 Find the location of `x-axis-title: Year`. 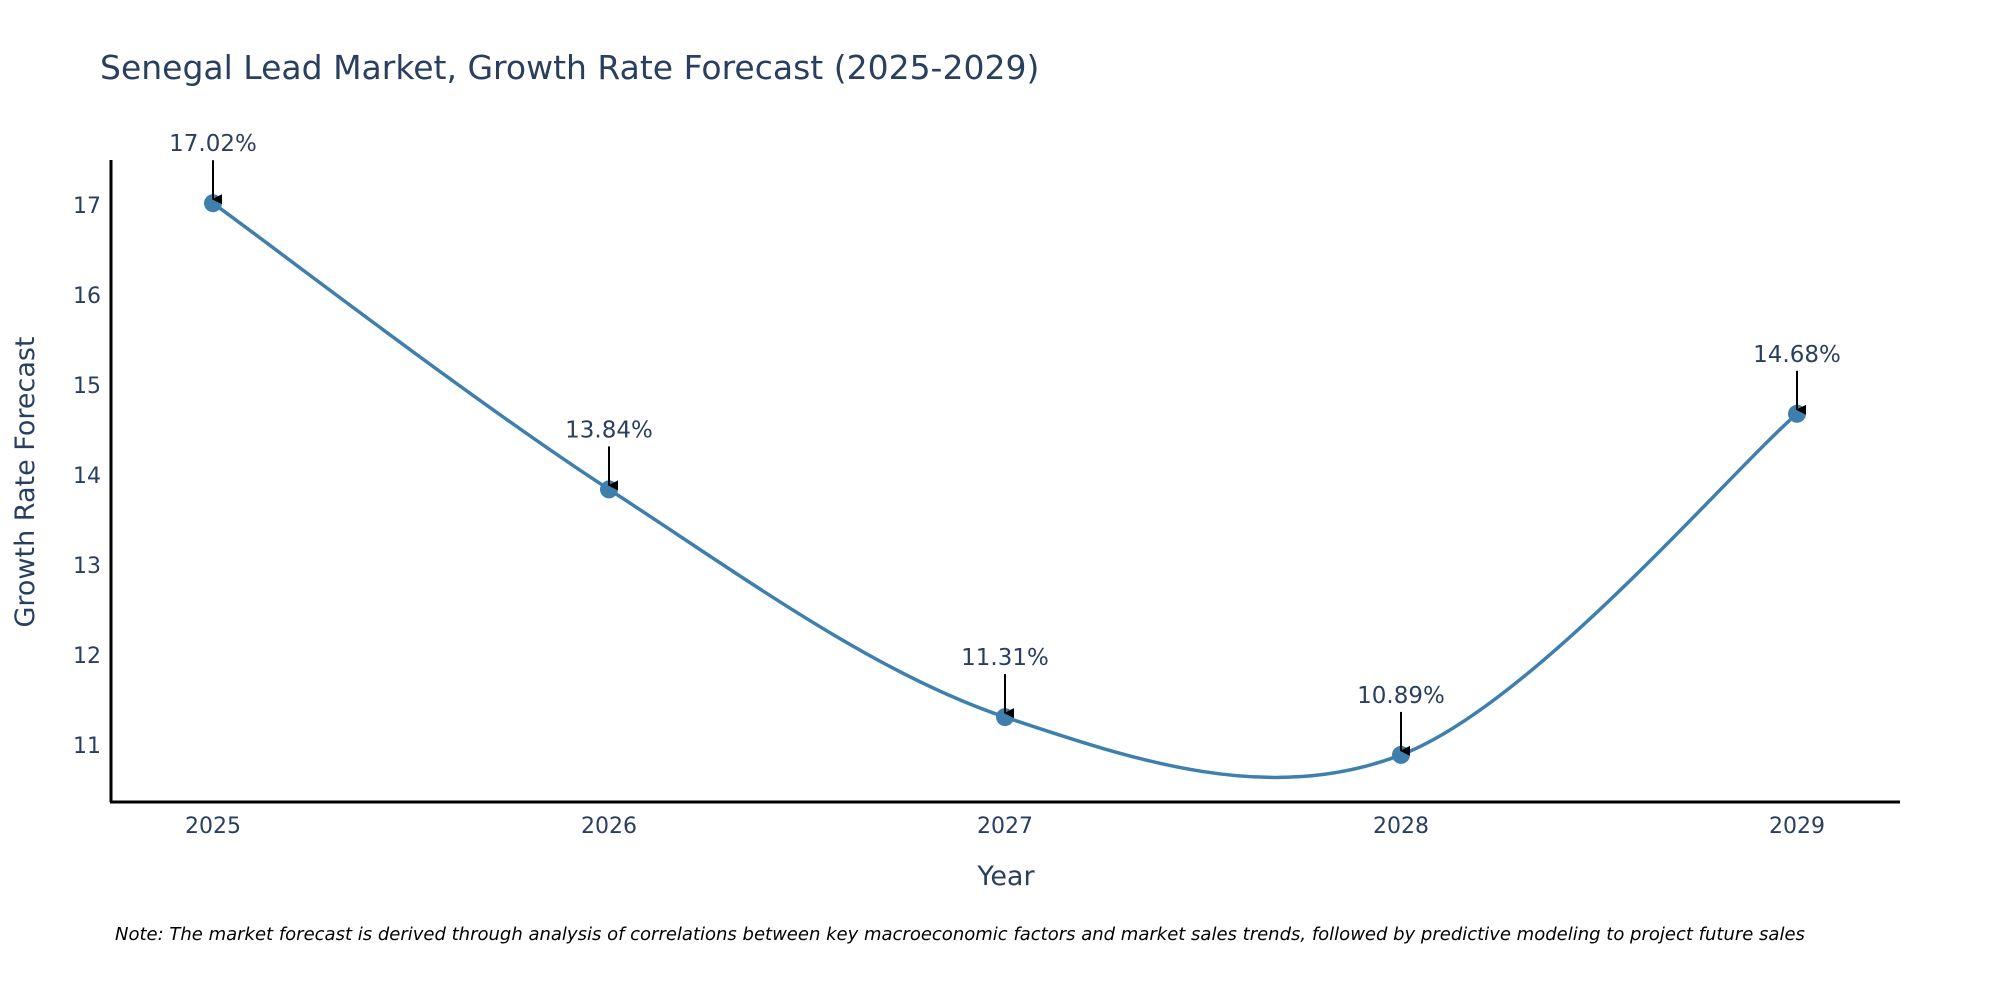

x-axis-title: Year is located at coordinates (1005, 876).